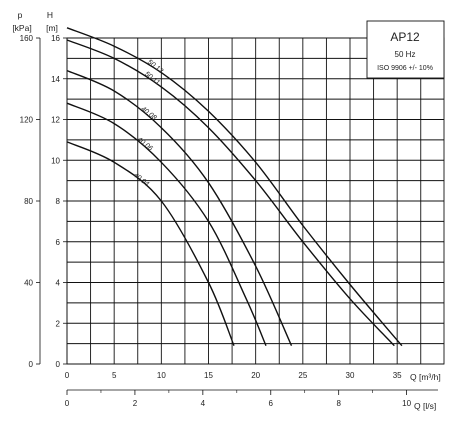 The height and width of the screenshot is (423, 464). I want to click on h-tick-label: 16, so click(55, 38).